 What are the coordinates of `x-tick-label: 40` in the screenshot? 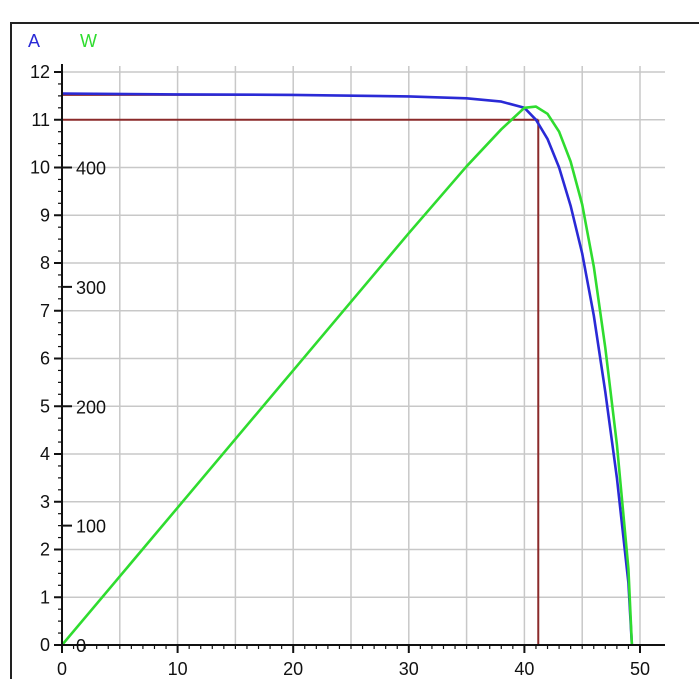 It's located at (524, 669).